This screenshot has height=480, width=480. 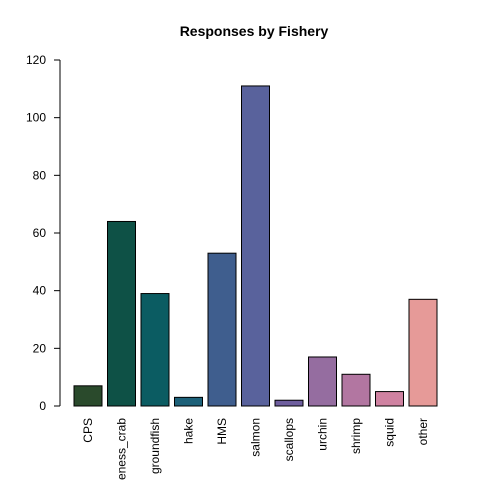 What do you see at coordinates (289, 403) in the screenshot?
I see `bar-scallops` at bounding box center [289, 403].